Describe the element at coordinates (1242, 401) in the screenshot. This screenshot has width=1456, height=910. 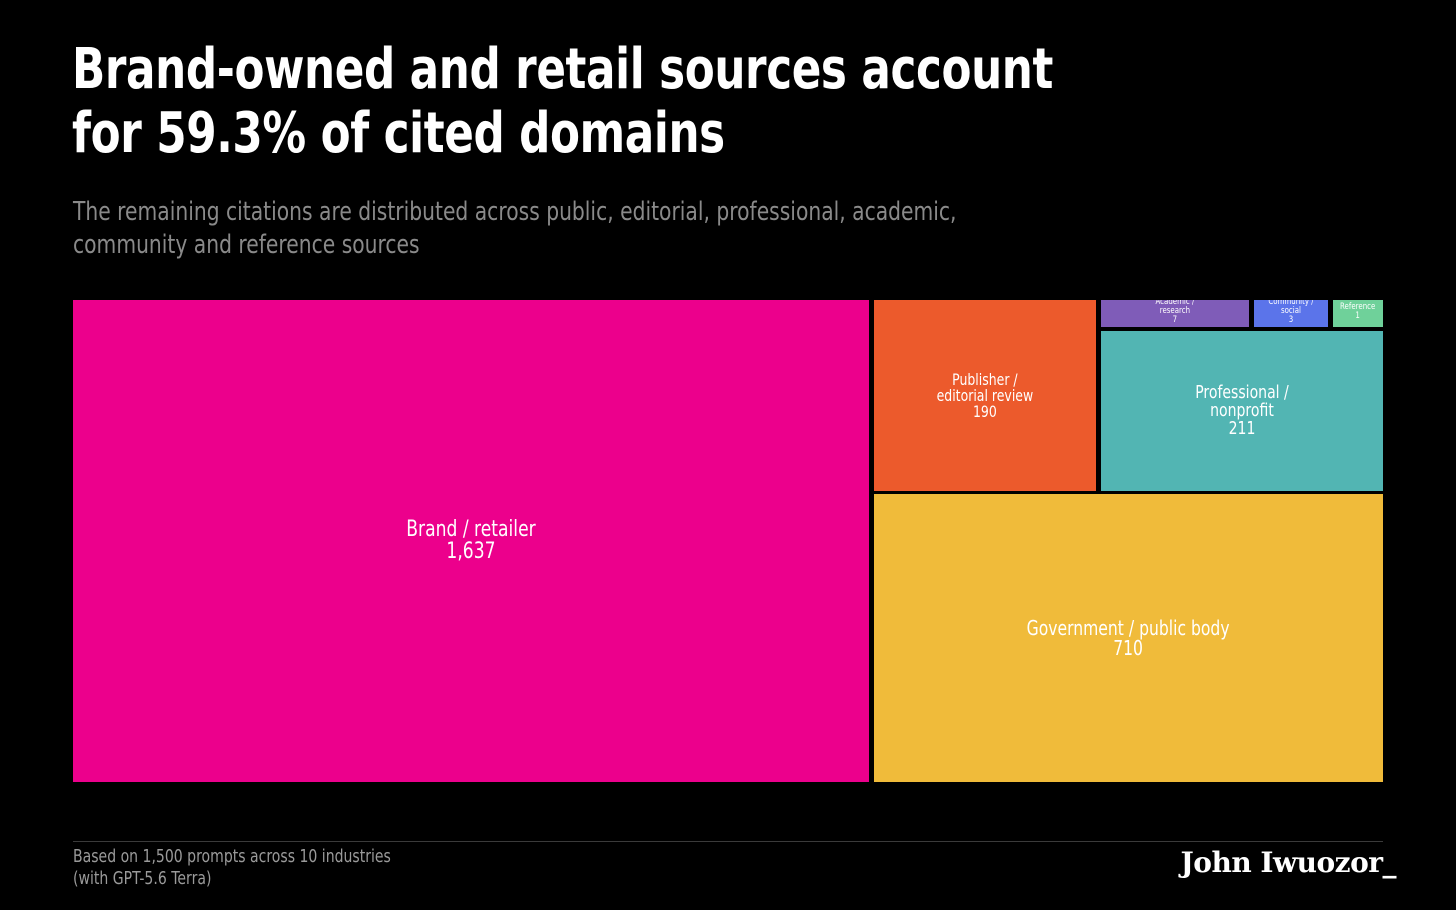
I see `tile-label-professional-nonprofit: Professional / nonprofit` at that location.